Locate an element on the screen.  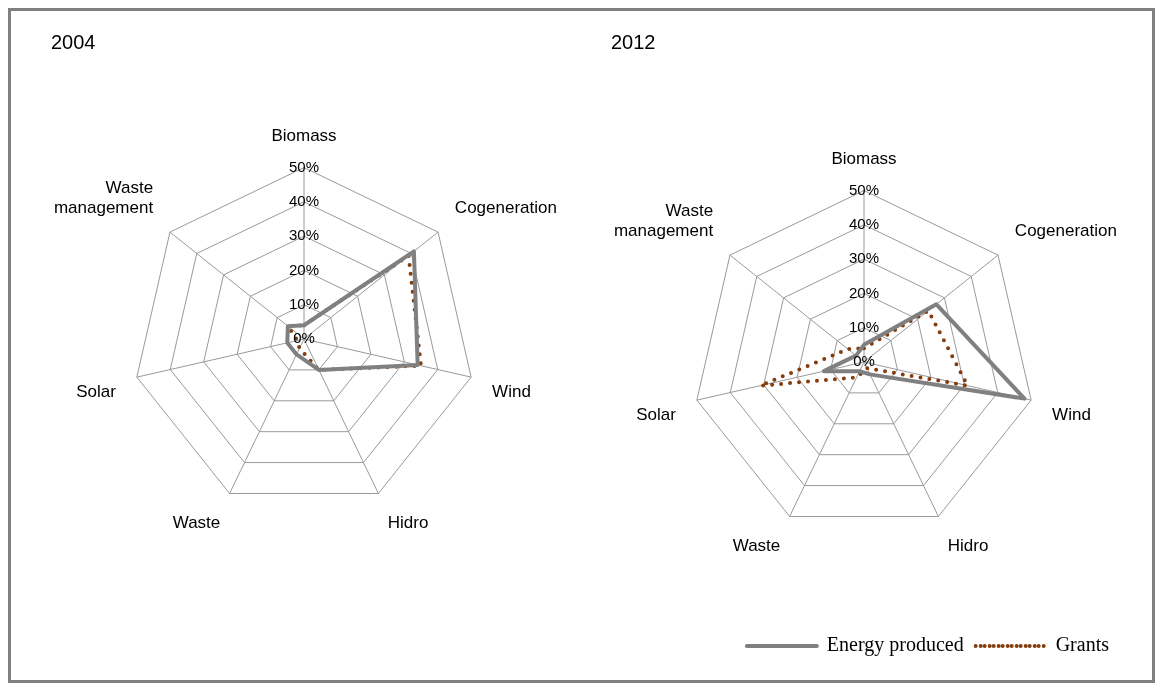
chart-title: 2004 is located at coordinates (73, 41).